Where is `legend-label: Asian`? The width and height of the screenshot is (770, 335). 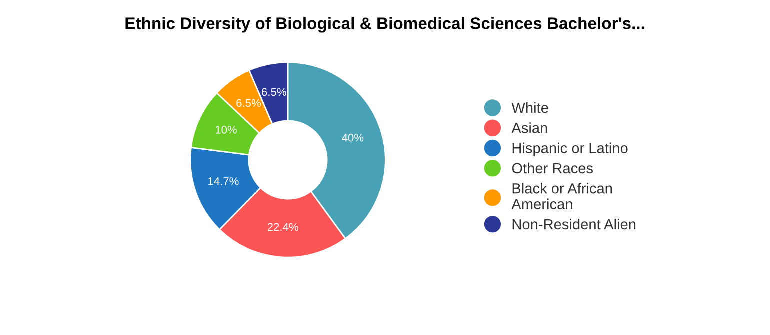 legend-label: Asian is located at coordinates (530, 128).